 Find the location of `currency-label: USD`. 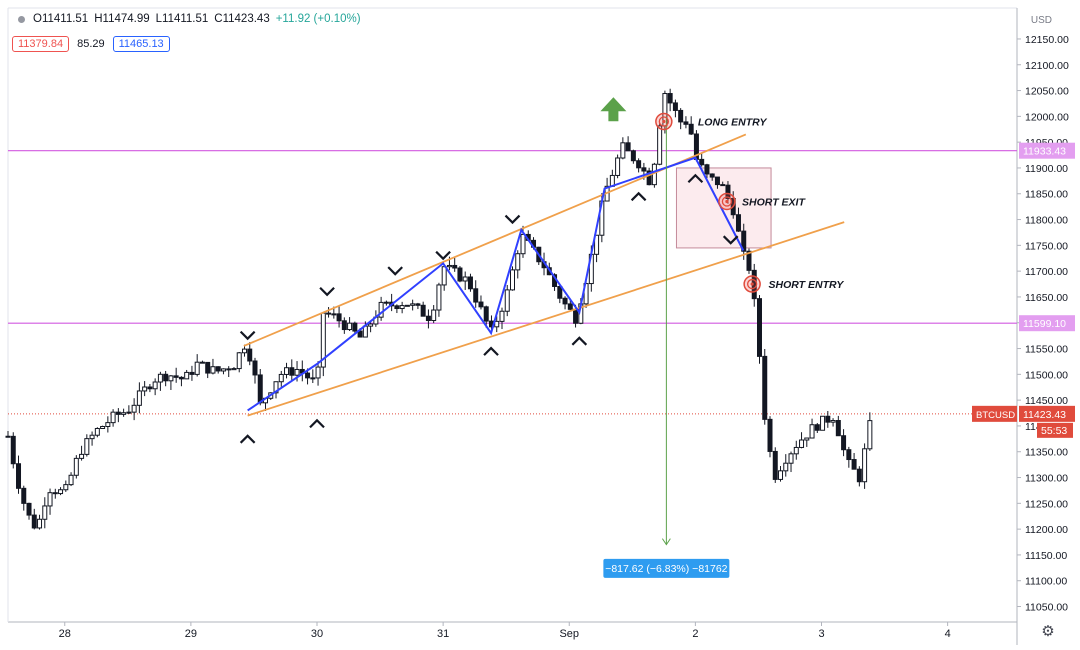

currency-label: USD is located at coordinates (1041, 20).